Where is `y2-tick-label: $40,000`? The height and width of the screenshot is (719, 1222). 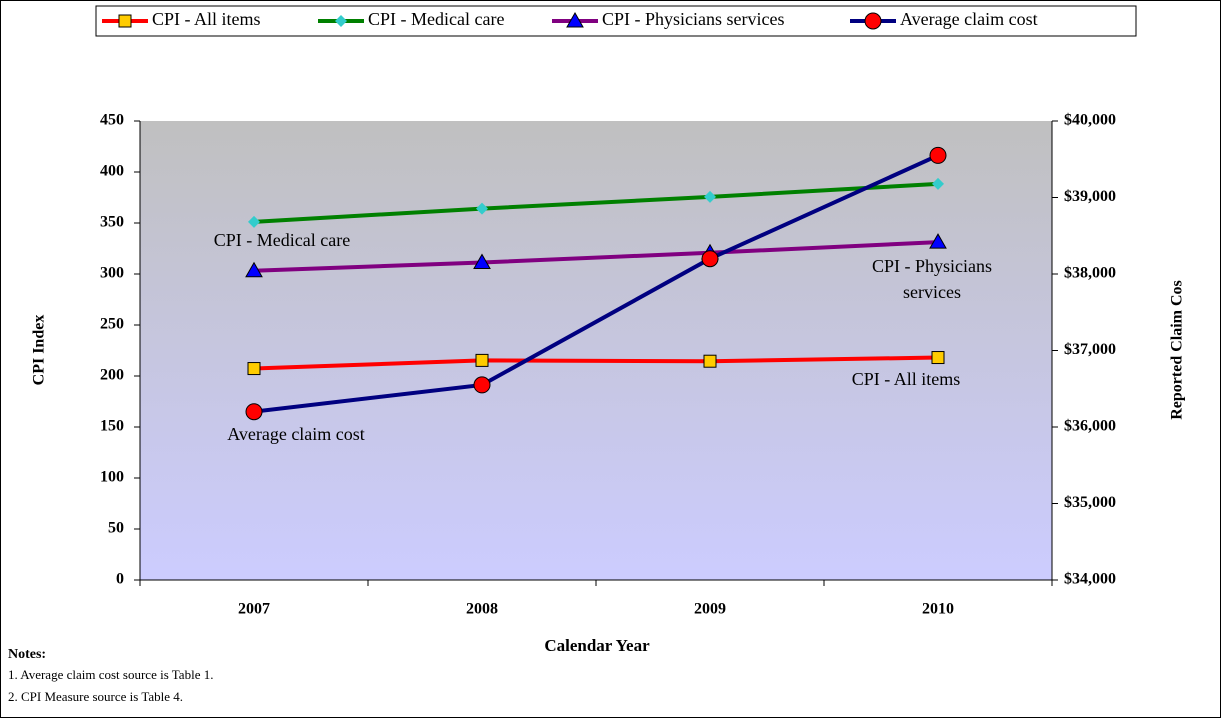
y2-tick-label: $40,000 is located at coordinates (1090, 120).